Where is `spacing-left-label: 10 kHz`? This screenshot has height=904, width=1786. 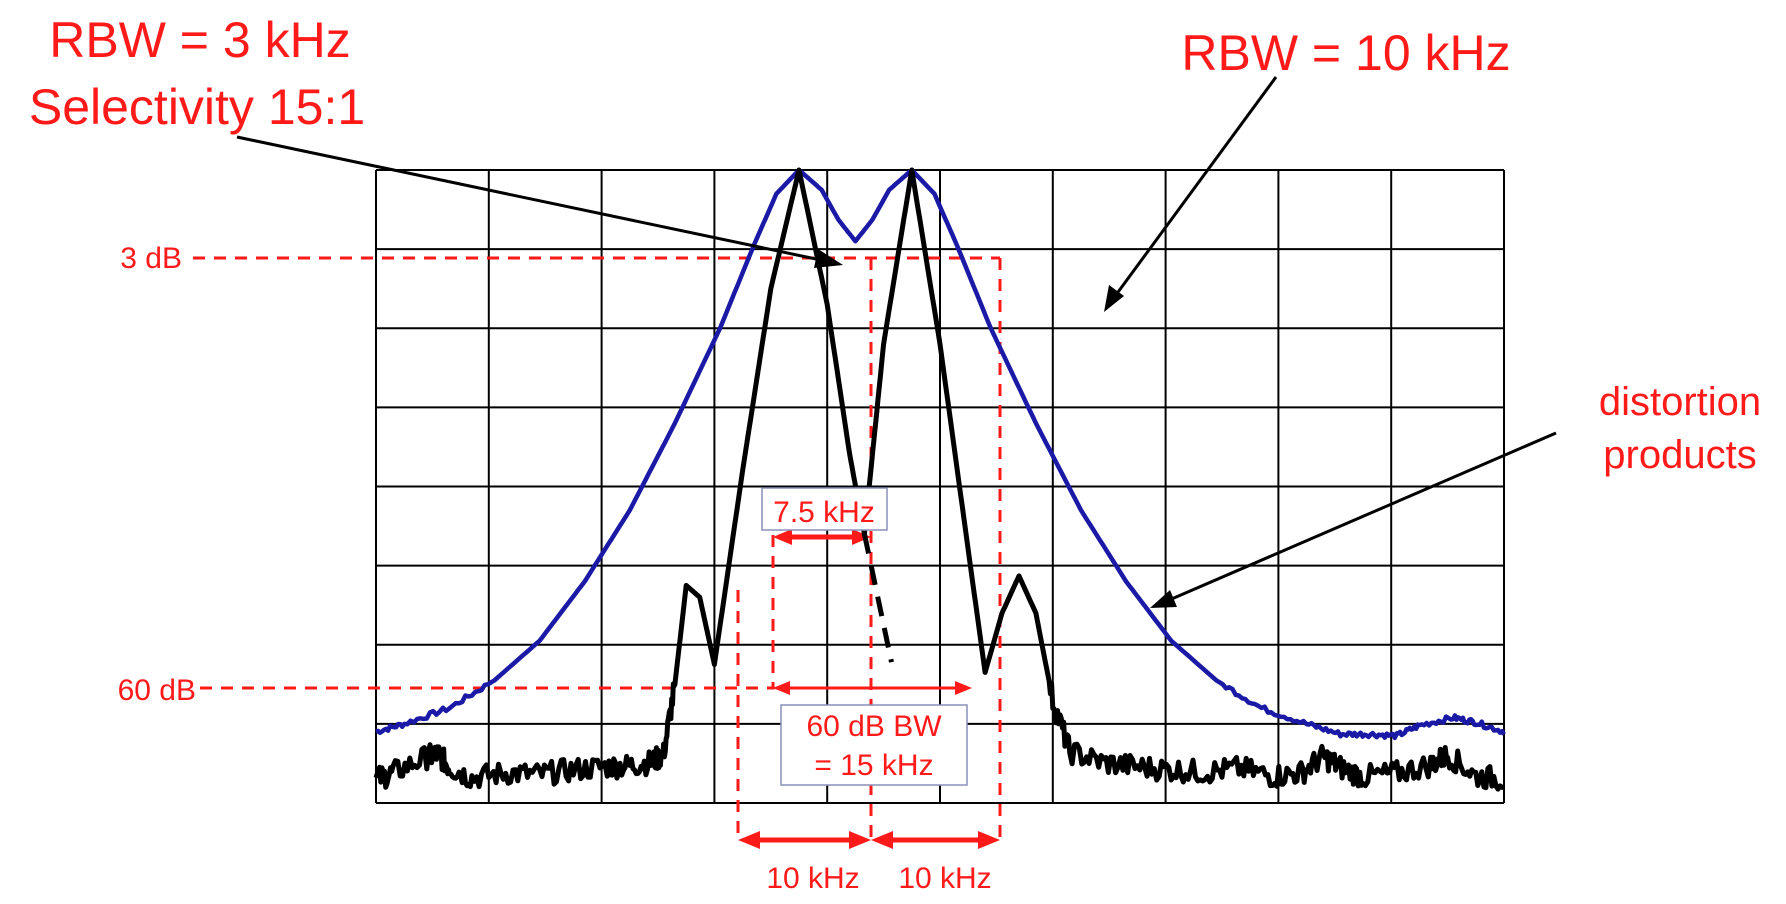
spacing-left-label: 10 kHz is located at coordinates (812, 878).